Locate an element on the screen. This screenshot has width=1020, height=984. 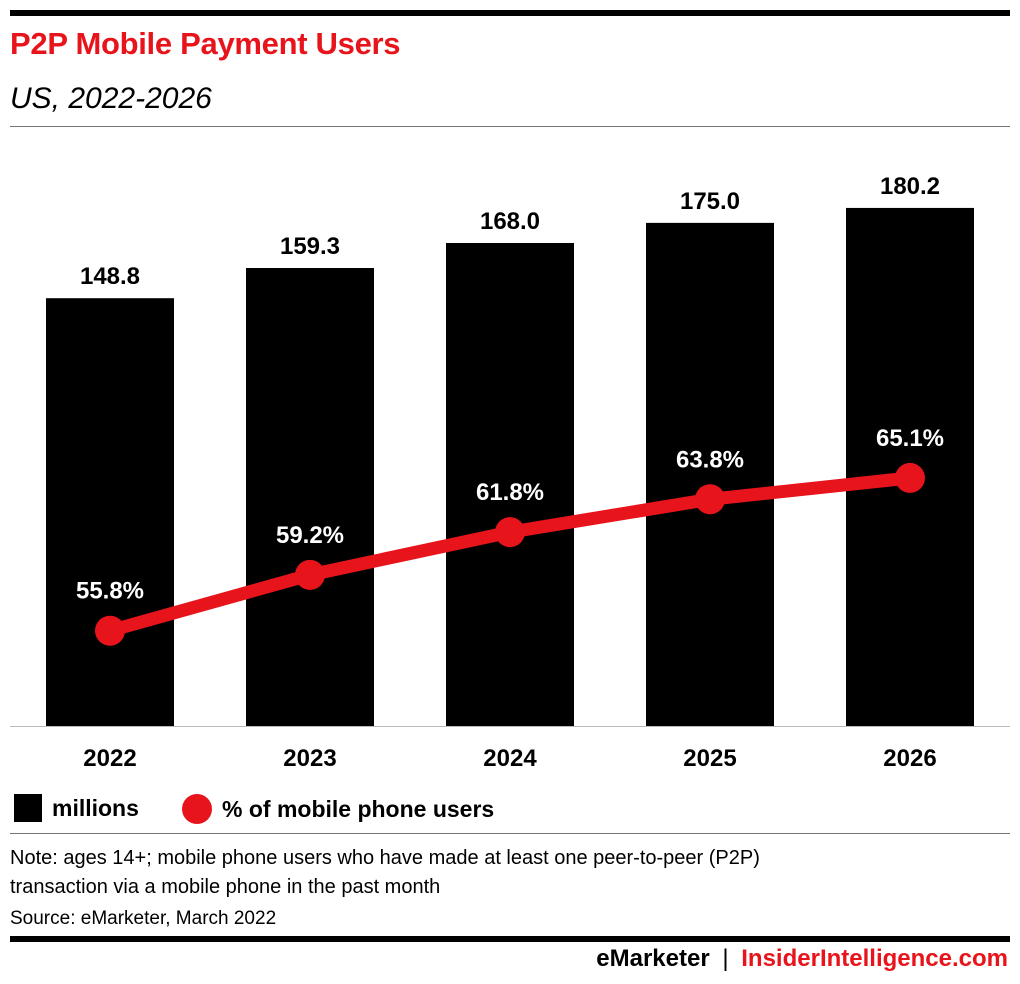
bar-label-2026: 180.2 is located at coordinates (910, 186).